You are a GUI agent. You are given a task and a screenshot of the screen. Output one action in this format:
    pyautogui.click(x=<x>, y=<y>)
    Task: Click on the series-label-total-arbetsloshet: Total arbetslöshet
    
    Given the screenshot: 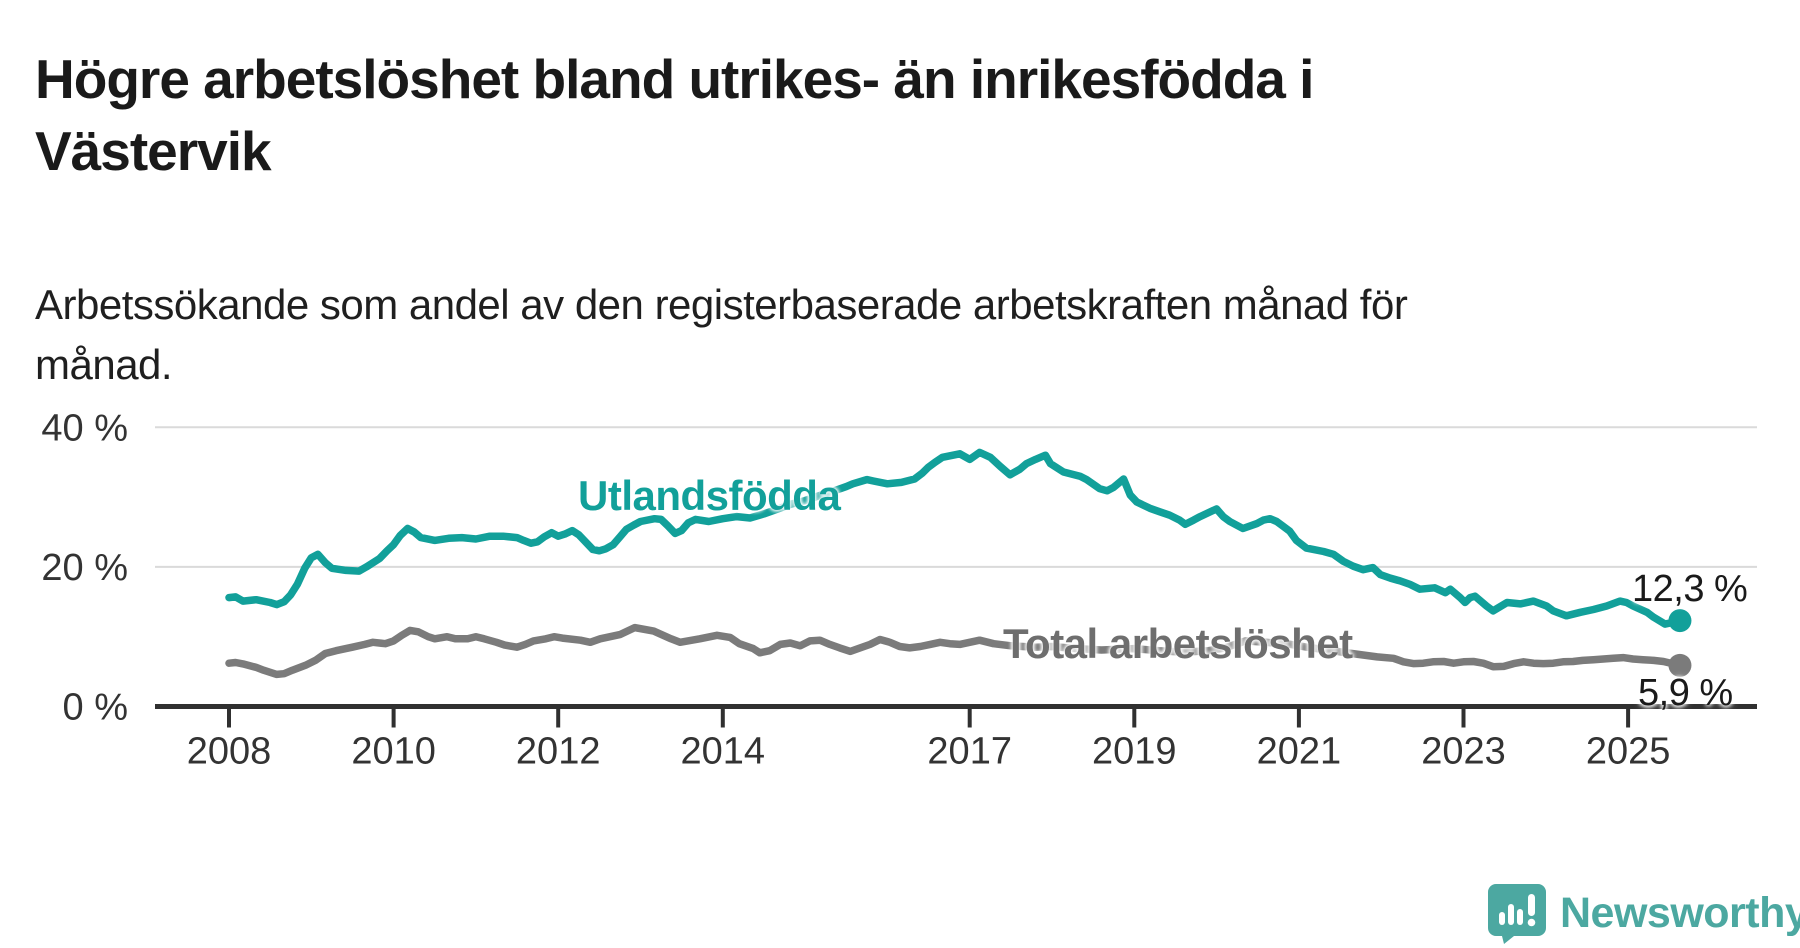 What is the action you would take?
    pyautogui.click(x=1178, y=643)
    